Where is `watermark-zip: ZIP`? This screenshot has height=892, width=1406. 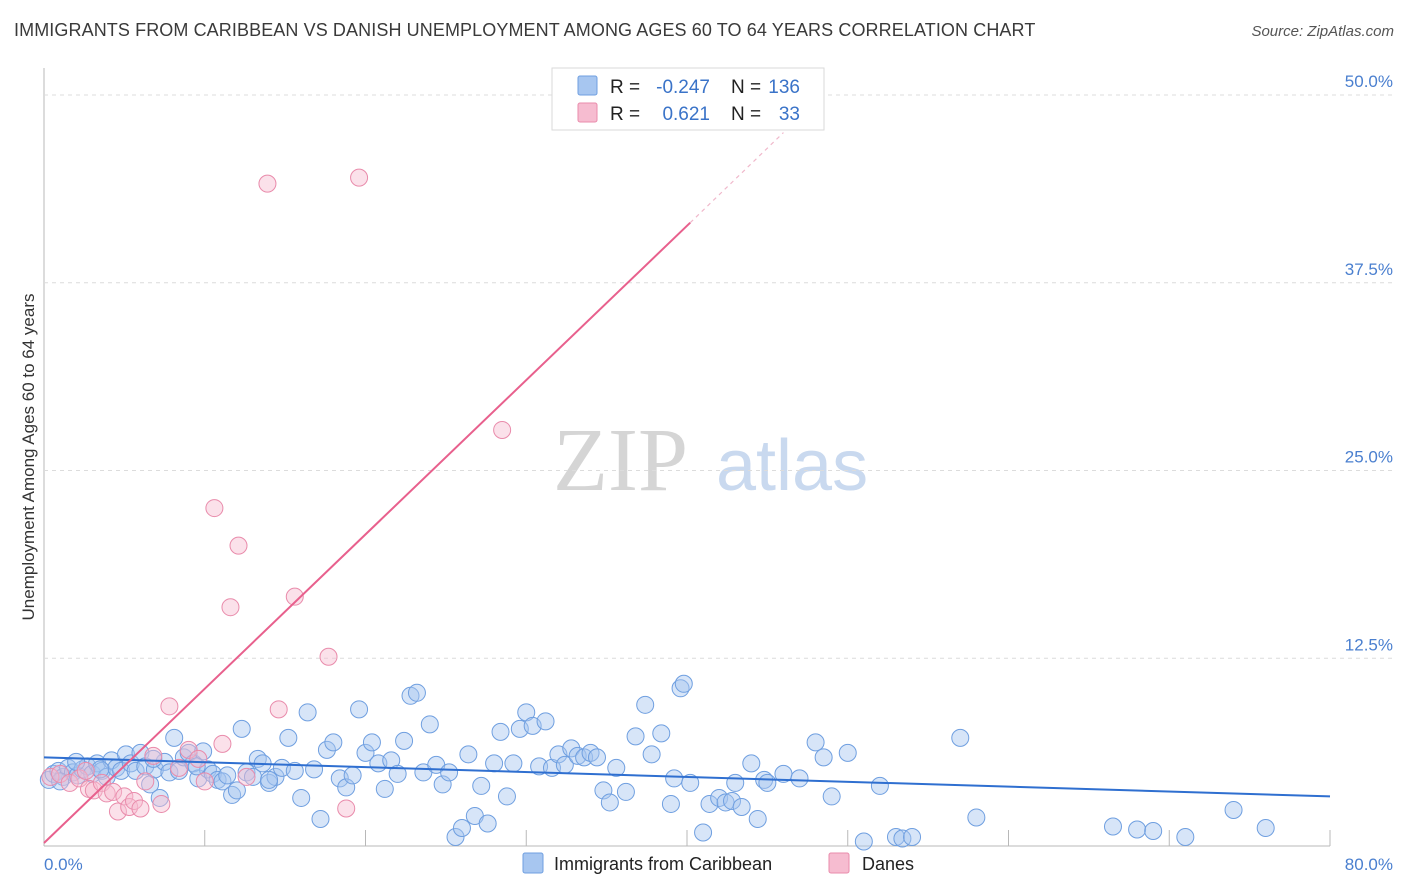
watermark-zip: ZIP is located at coordinates (620, 460).